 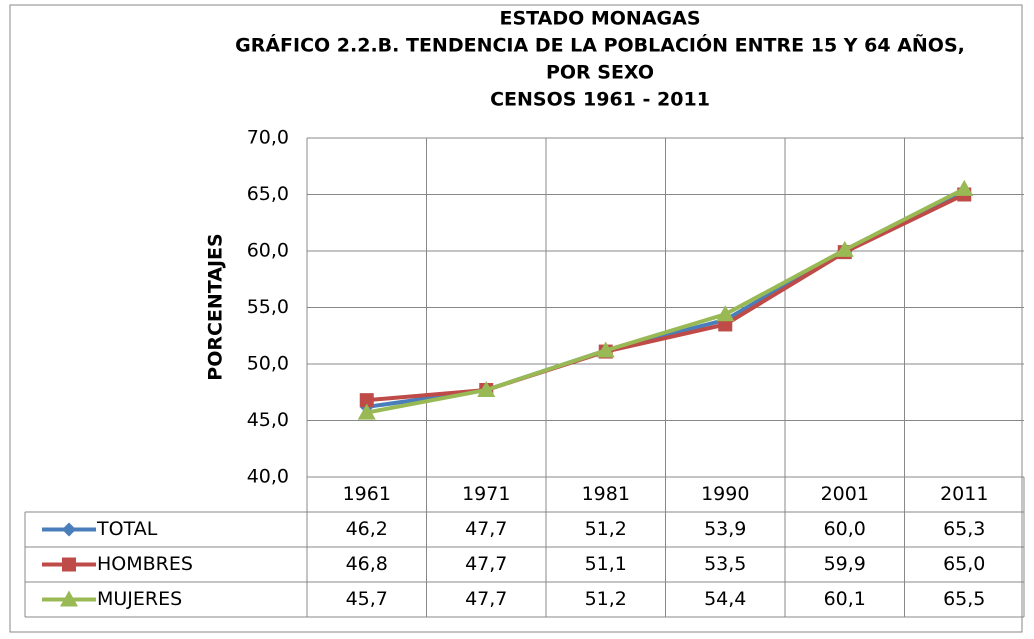 I want to click on x-tick-label: 1971, so click(x=486, y=494).